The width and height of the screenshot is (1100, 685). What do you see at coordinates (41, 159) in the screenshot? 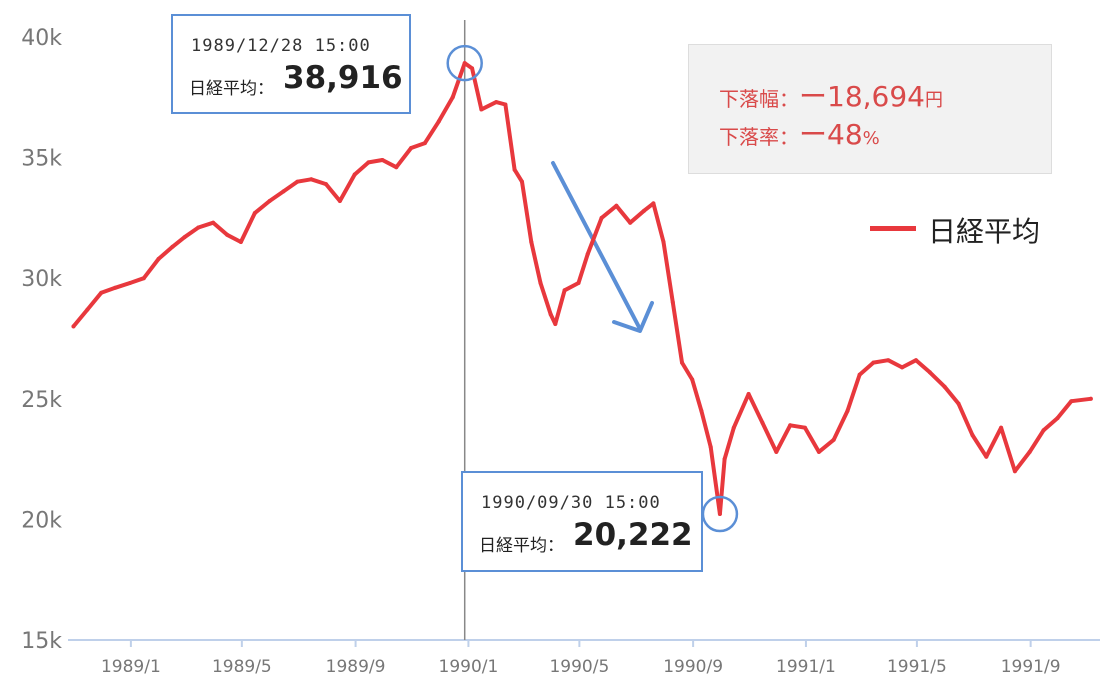
I see `y-tick-label: 35k` at bounding box center [41, 159].